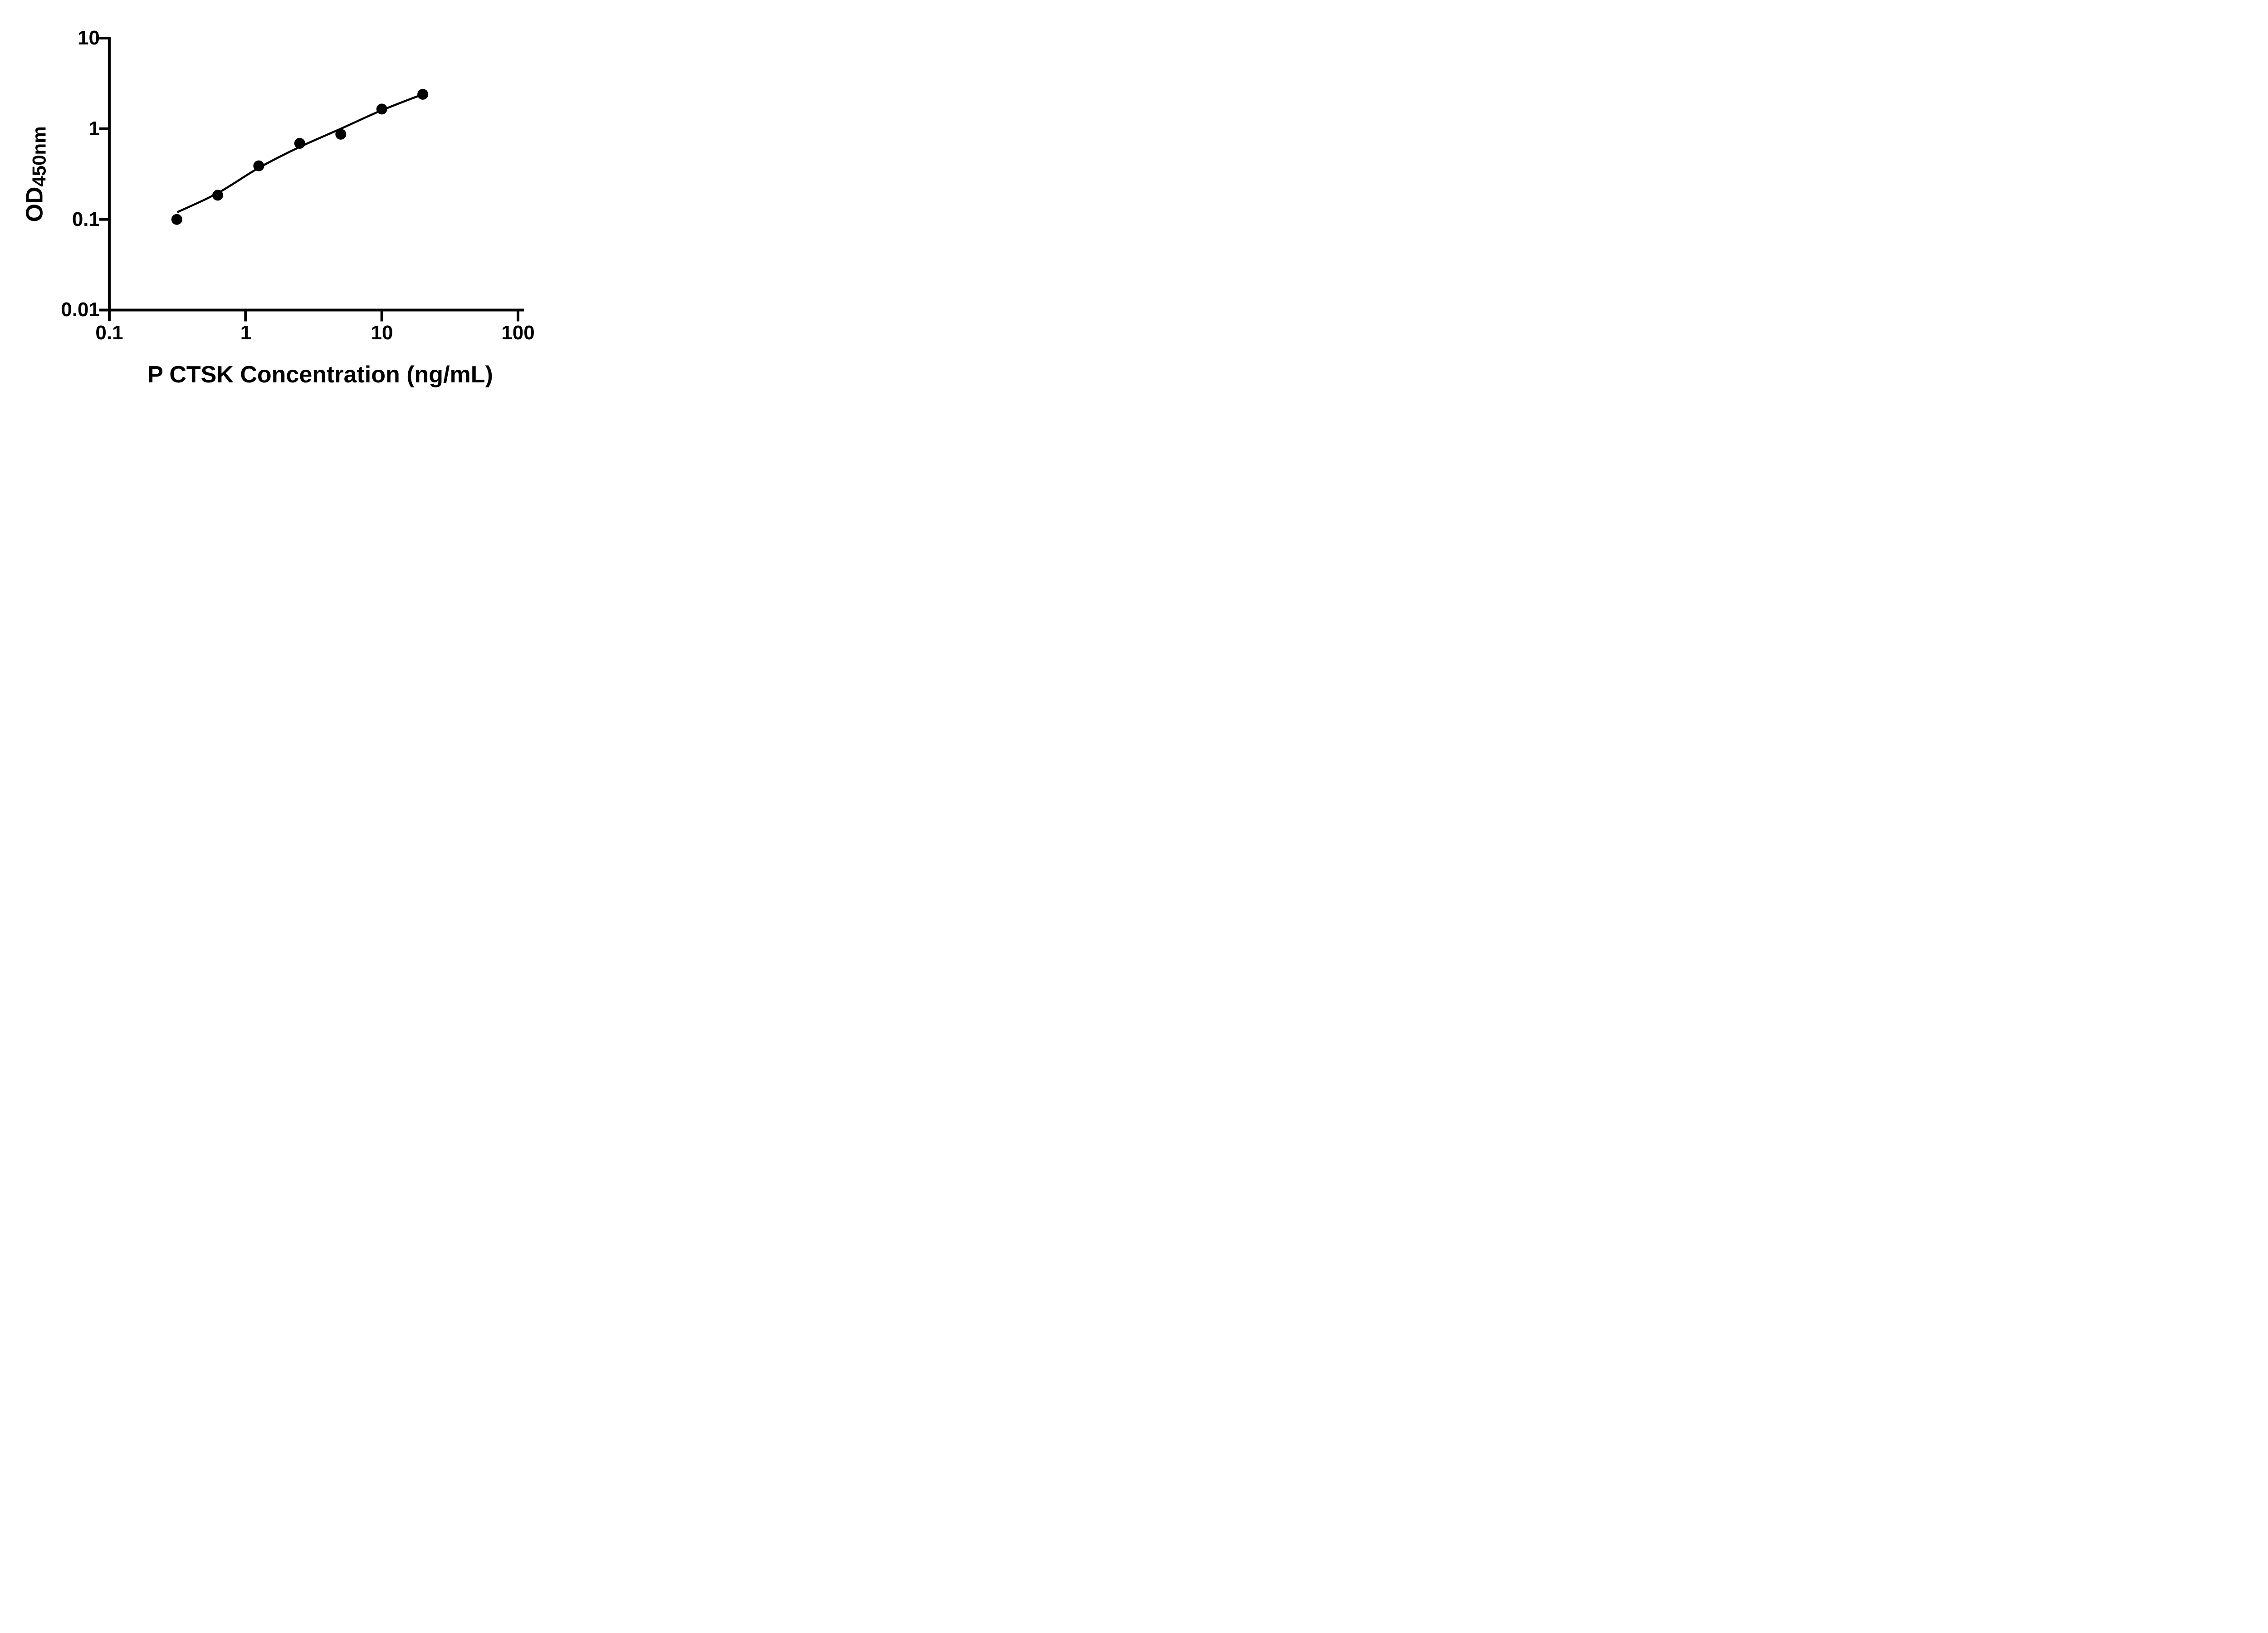 Image resolution: width=2268 pixels, height=1633 pixels. Describe the element at coordinates (299, 143) in the screenshot. I see `data-point-2.5ng` at that location.